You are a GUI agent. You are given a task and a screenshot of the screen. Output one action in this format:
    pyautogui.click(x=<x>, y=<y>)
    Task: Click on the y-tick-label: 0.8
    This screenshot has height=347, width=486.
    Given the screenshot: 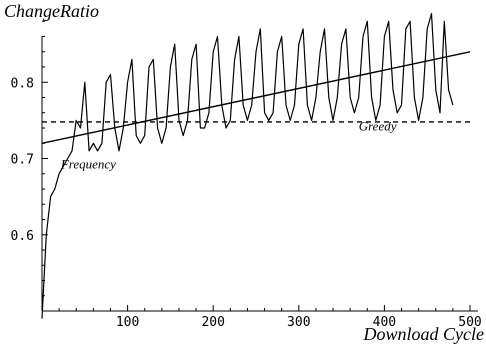 What is the action you would take?
    pyautogui.click(x=22, y=83)
    